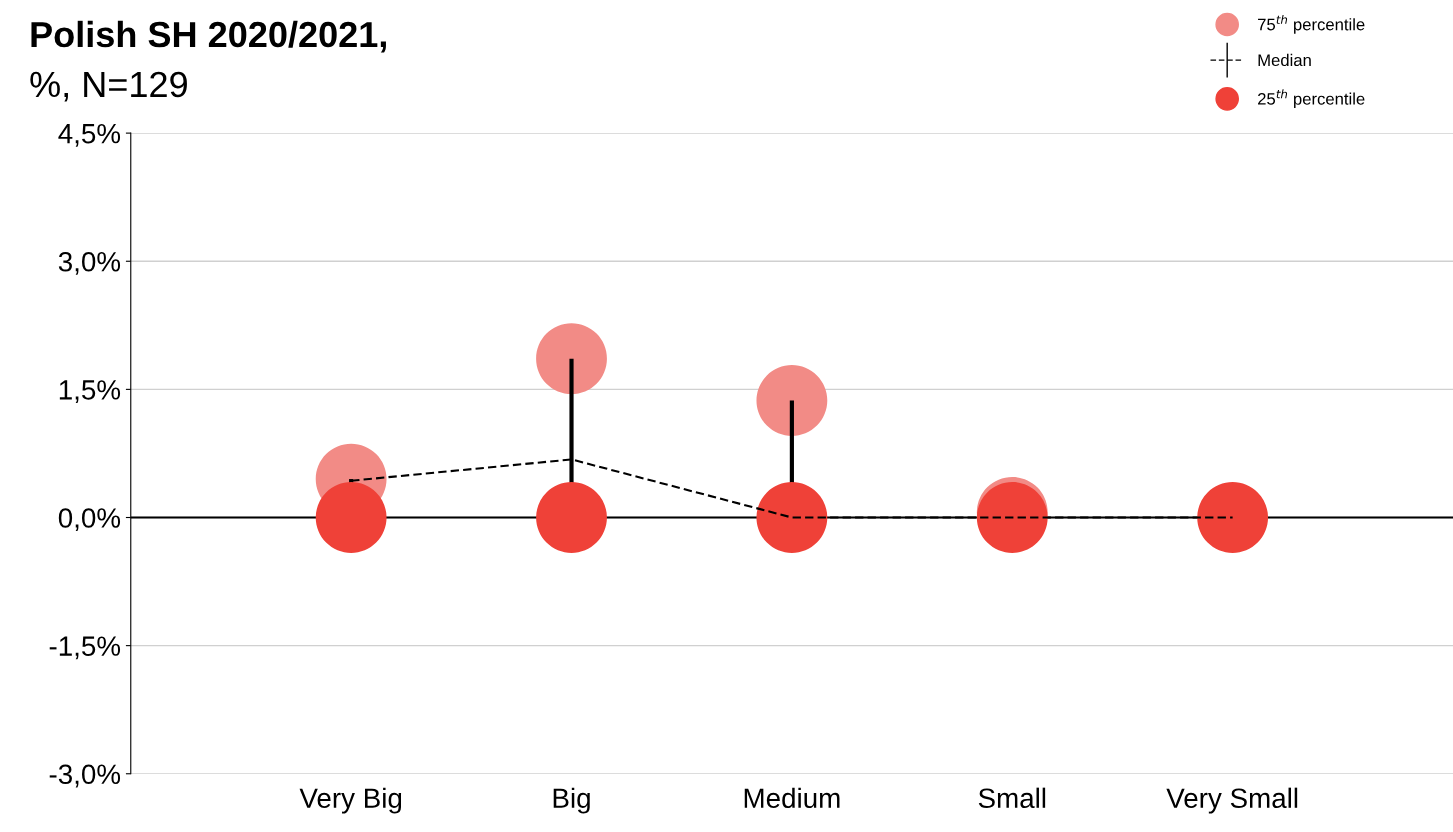  What do you see at coordinates (1311, 99) in the screenshot?
I see `legend-label: 25$^{th}$ percentile` at bounding box center [1311, 99].